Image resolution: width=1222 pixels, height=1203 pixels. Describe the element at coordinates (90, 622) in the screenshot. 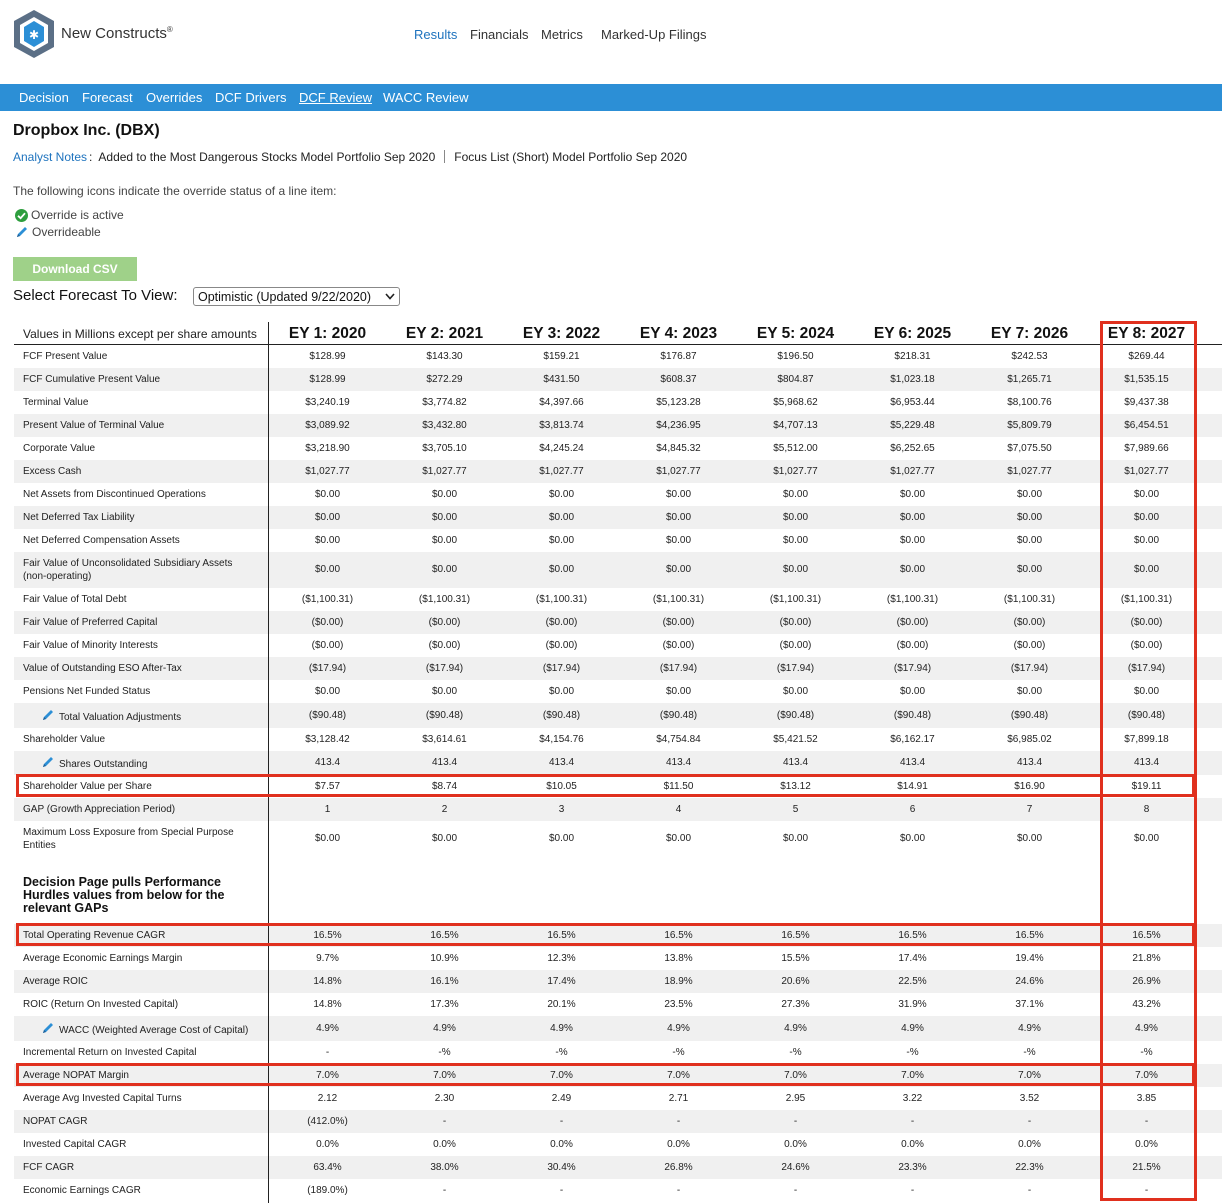

I see `row-label: Fair Value of Preferred Capital` at that location.